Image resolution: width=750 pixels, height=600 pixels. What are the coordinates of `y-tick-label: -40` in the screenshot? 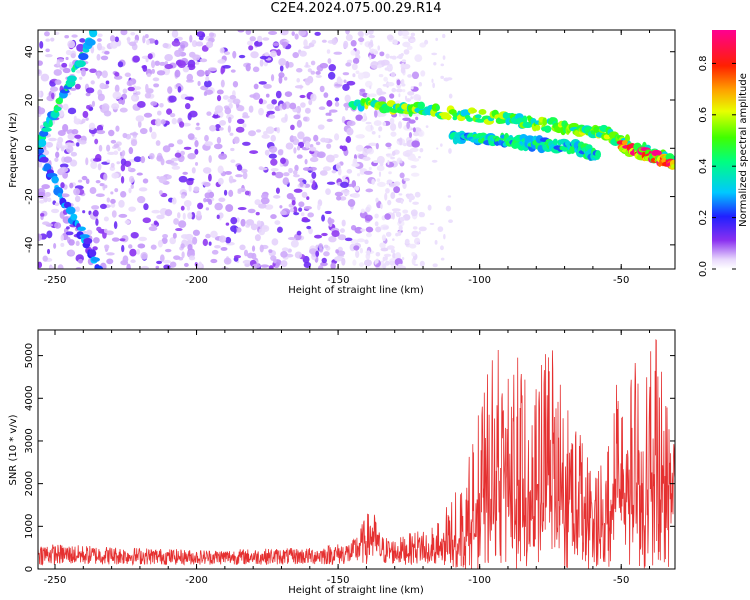 It's located at (29, 245).